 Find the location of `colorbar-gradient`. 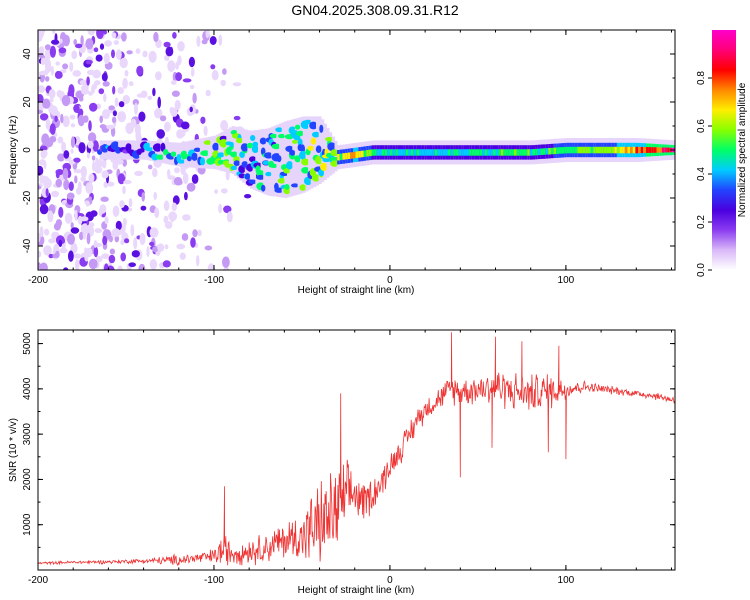

colorbar-gradient is located at coordinates (724, 150).